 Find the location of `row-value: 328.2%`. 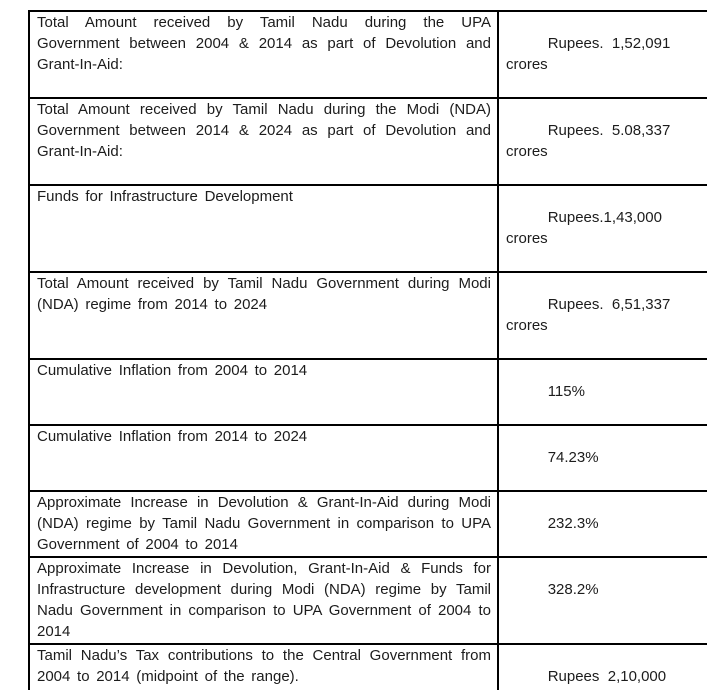

row-value: 328.2% is located at coordinates (573, 589).